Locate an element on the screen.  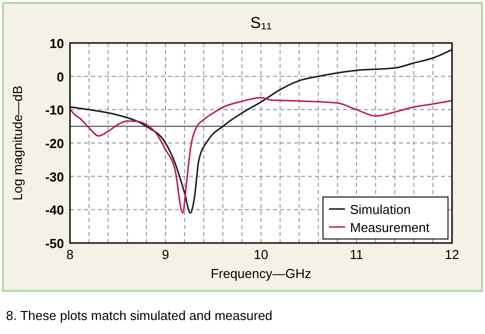
y-tick-label: 10 is located at coordinates (57, 43).